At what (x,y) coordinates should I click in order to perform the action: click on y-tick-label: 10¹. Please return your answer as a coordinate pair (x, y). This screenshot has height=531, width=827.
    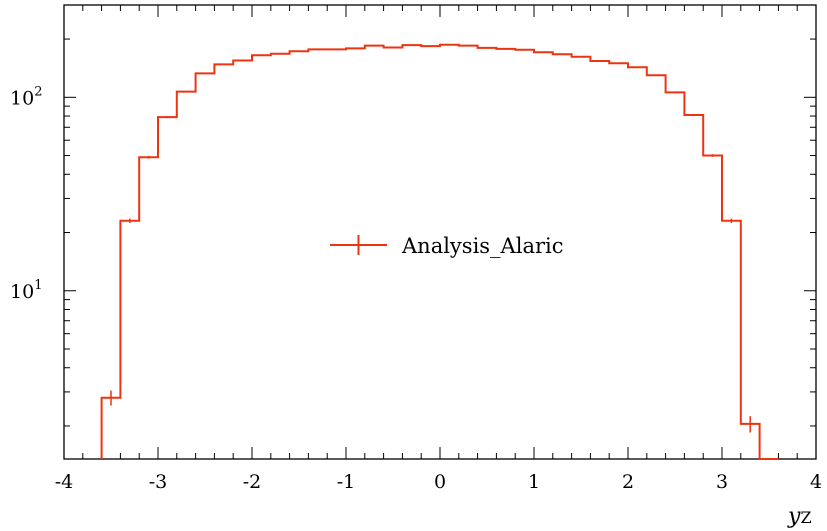
    Looking at the image, I should click on (26, 290).